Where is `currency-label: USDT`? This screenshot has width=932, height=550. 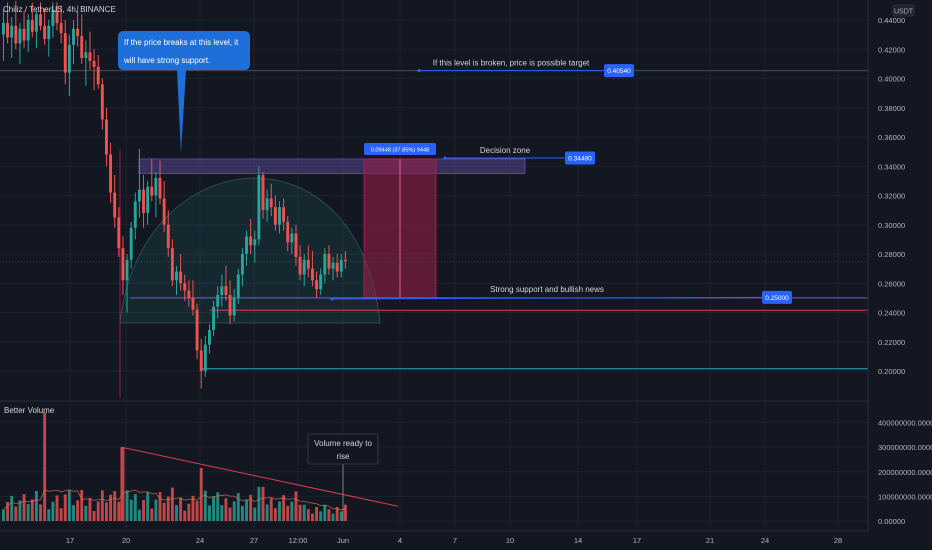
currency-label: USDT is located at coordinates (904, 12).